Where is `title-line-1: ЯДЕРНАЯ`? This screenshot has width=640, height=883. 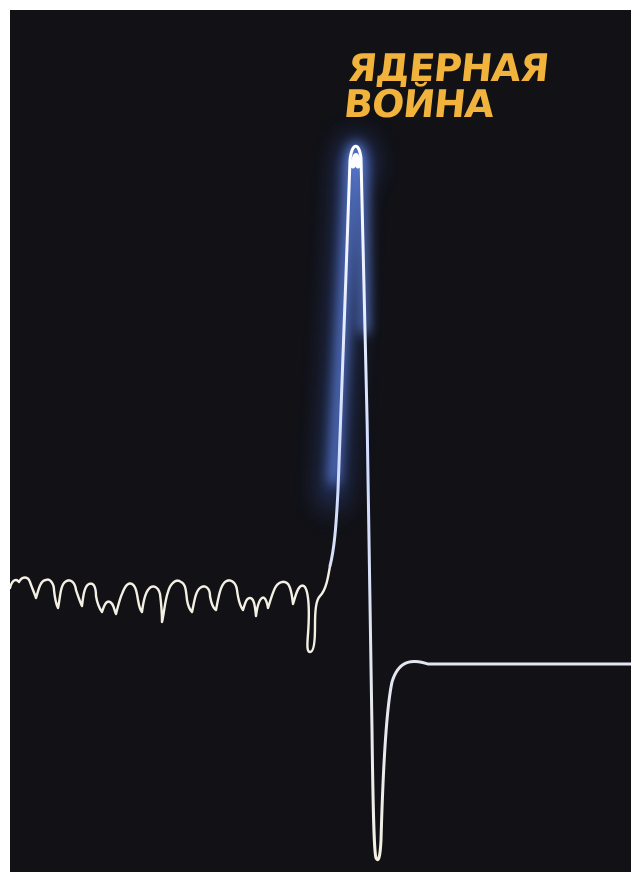 title-line-1: ЯДЕРНАЯ is located at coordinates (448, 68).